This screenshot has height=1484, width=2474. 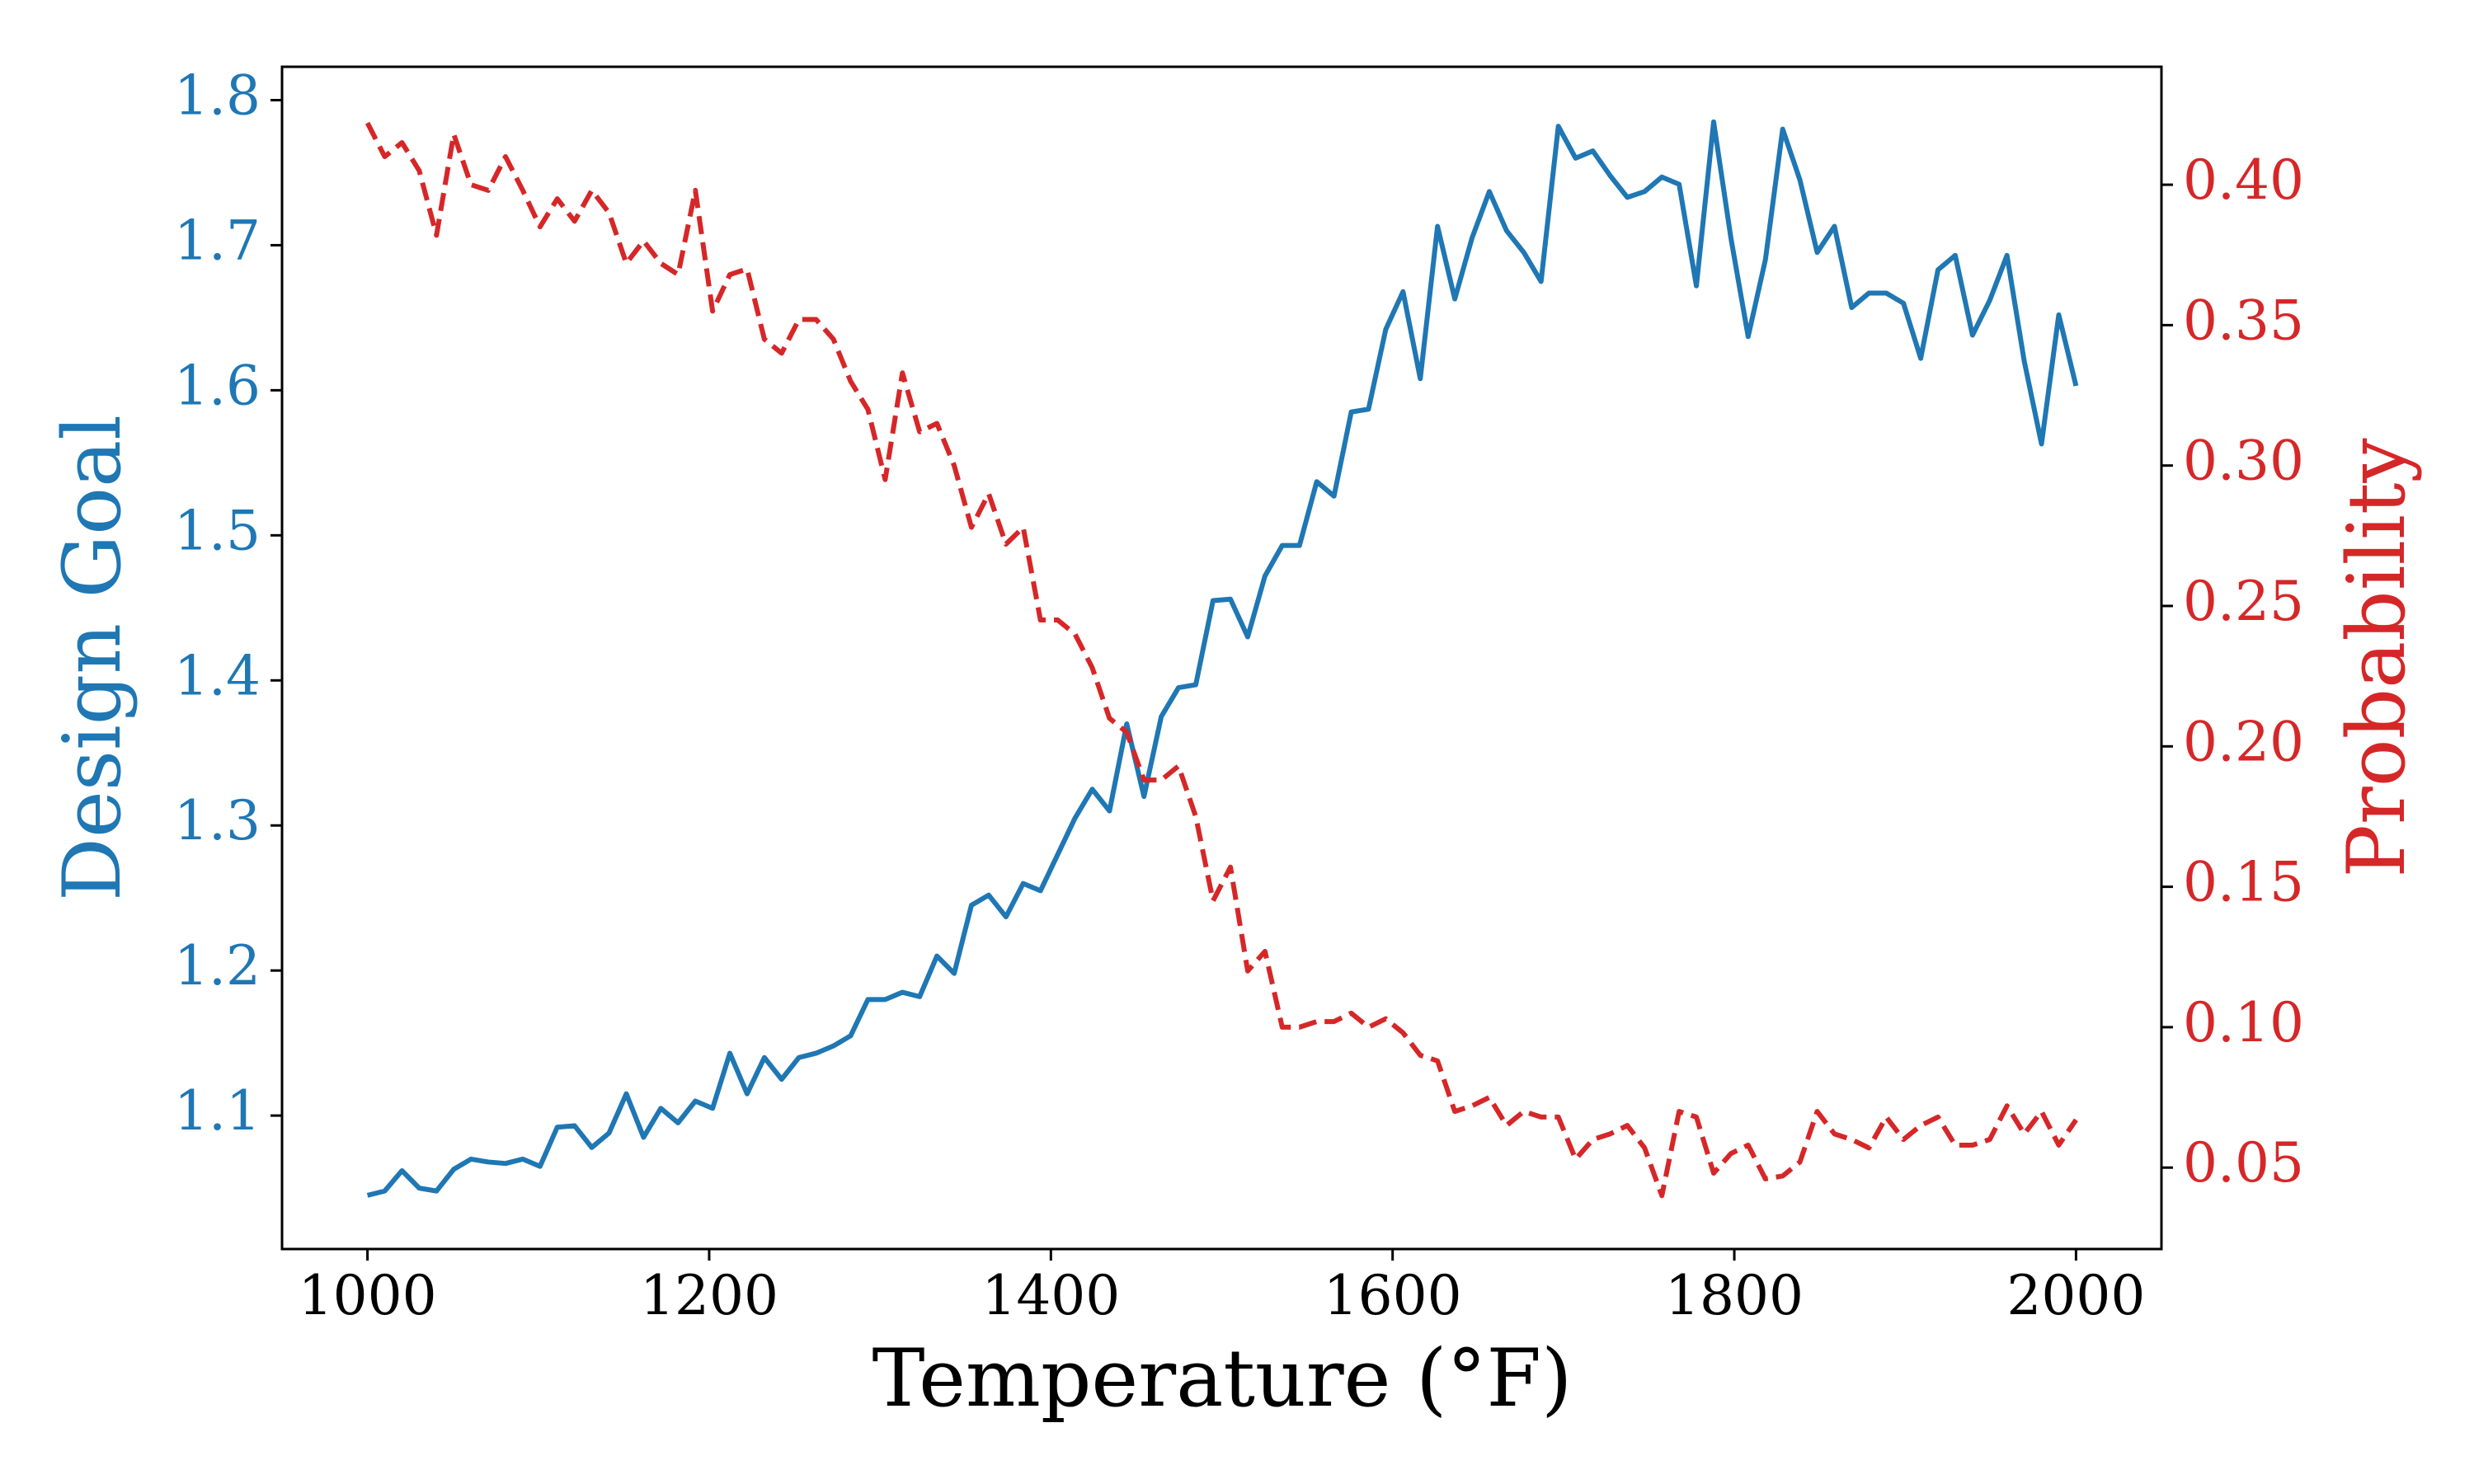 What do you see at coordinates (709, 1295) in the screenshot?
I see `x-tick-label: 1200` at bounding box center [709, 1295].